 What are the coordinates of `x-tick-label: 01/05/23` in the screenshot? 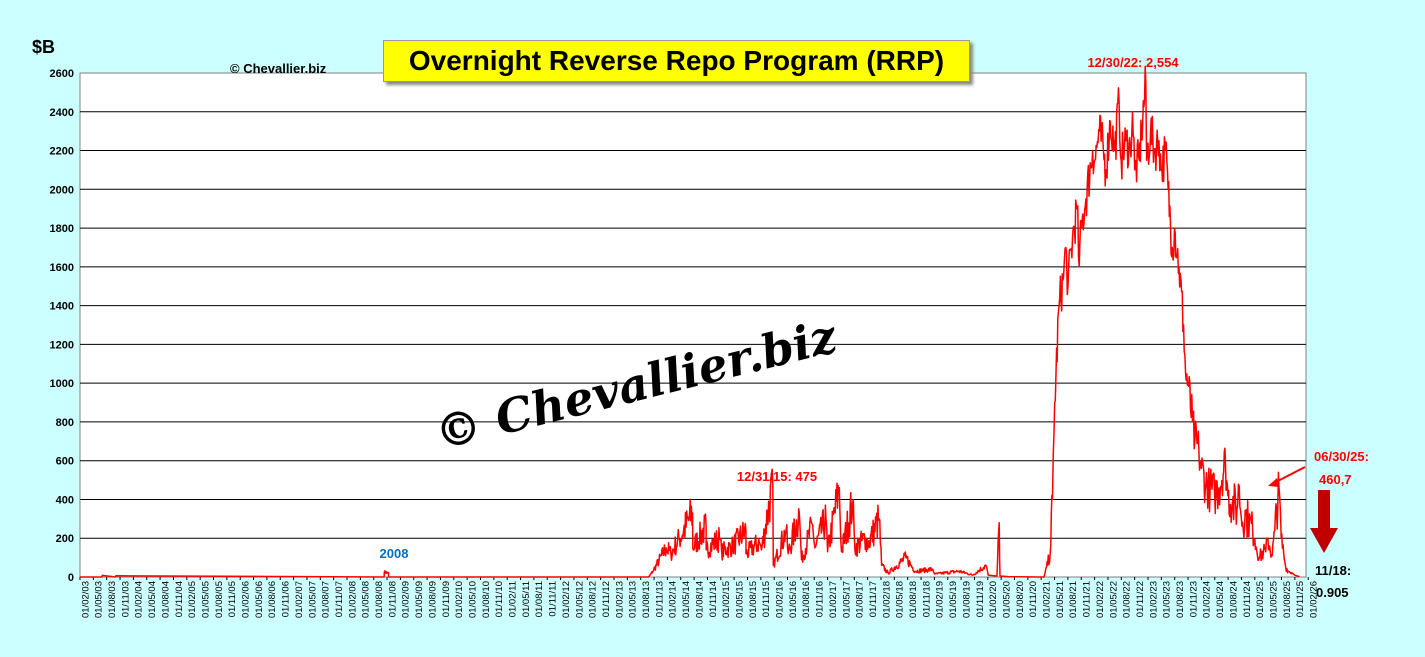 It's located at (1167, 599).